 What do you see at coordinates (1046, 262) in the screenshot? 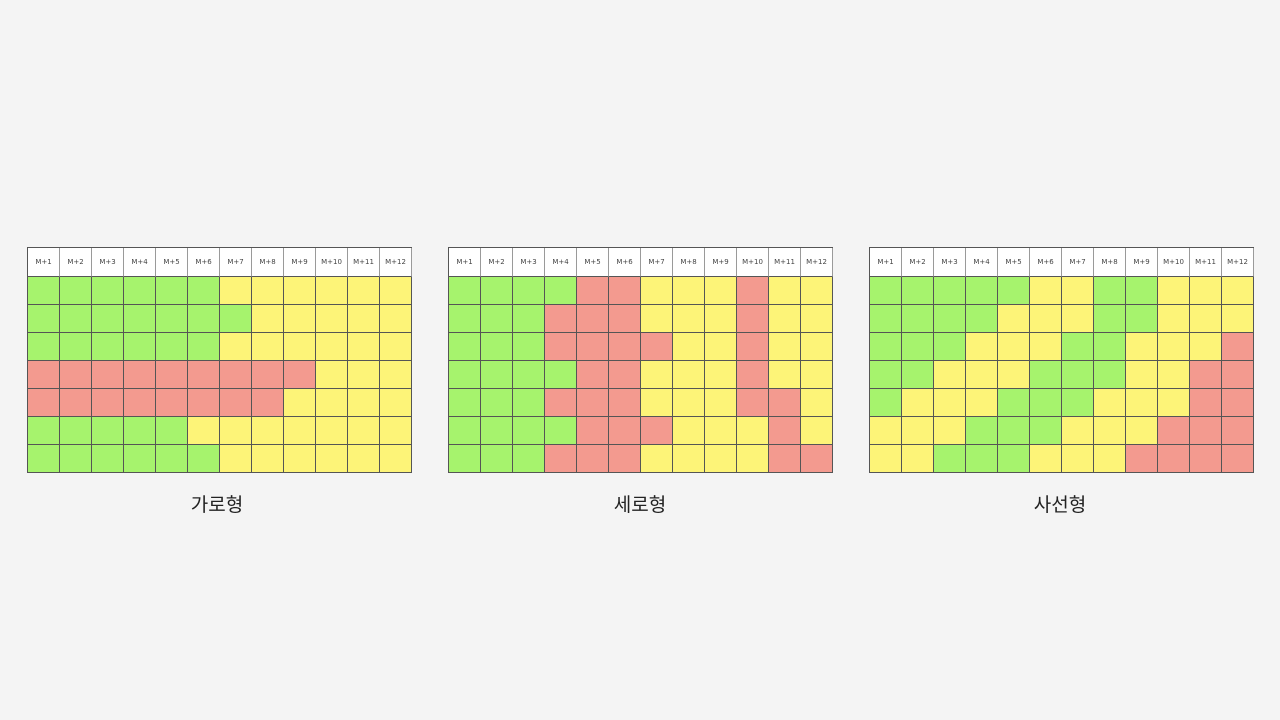
I see `column-header: M+6` at bounding box center [1046, 262].